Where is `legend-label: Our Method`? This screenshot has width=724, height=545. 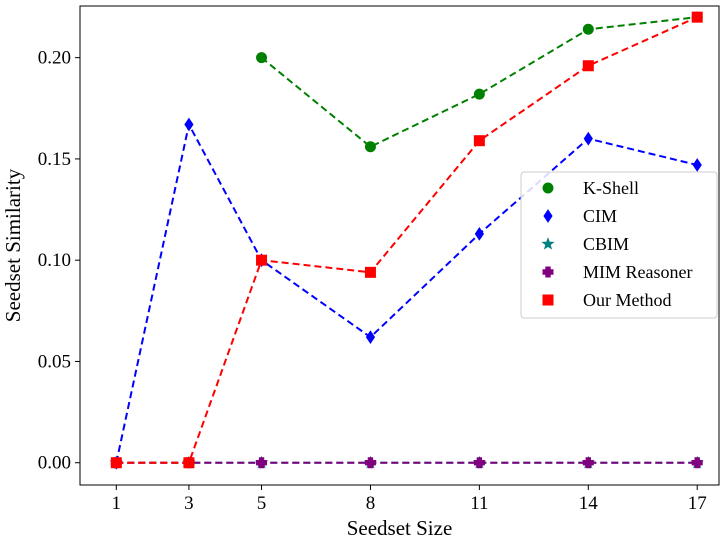
legend-label: Our Method is located at coordinates (627, 300).